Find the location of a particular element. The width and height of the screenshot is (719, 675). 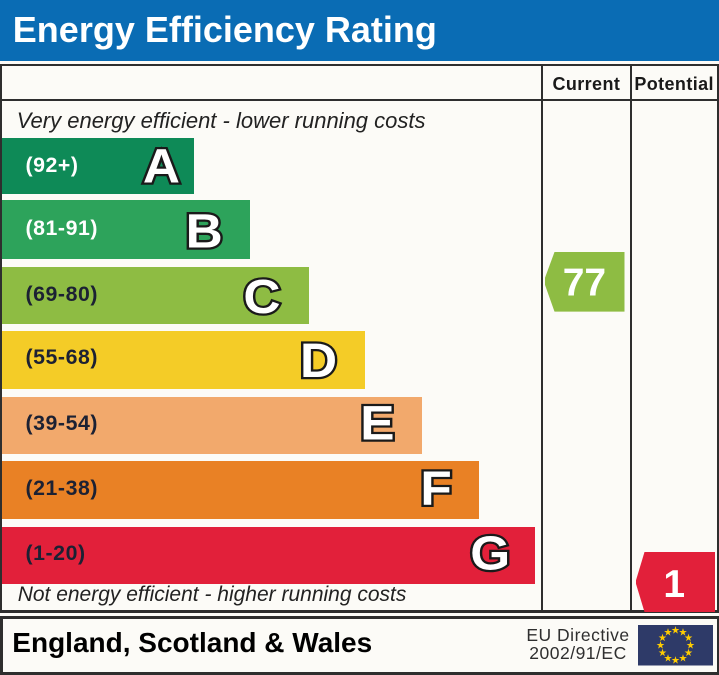

svg-text: C is located at coordinates (261, 297).